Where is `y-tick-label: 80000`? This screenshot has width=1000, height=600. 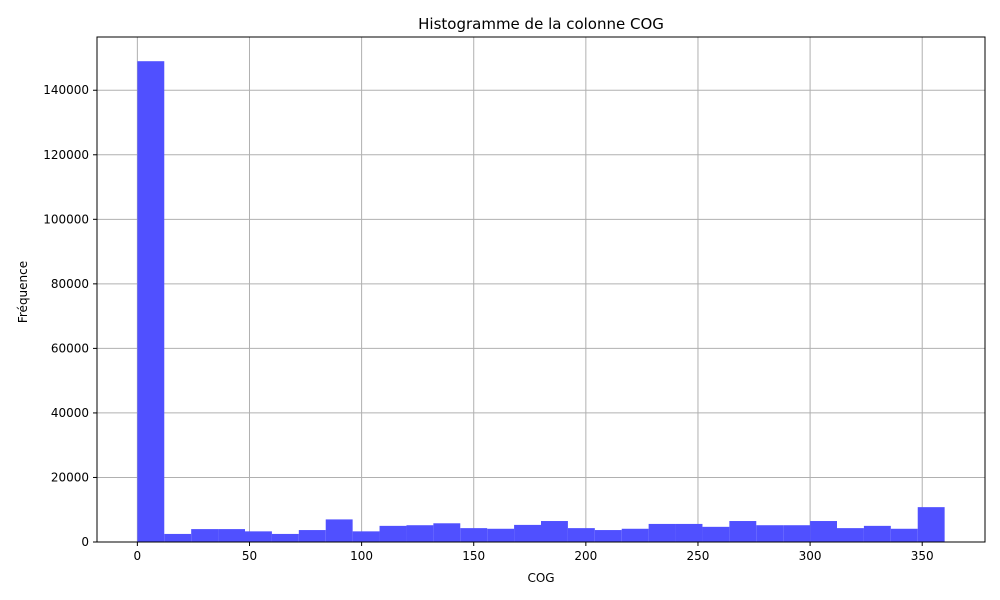
y-tick-label: 80000 is located at coordinates (70, 284).